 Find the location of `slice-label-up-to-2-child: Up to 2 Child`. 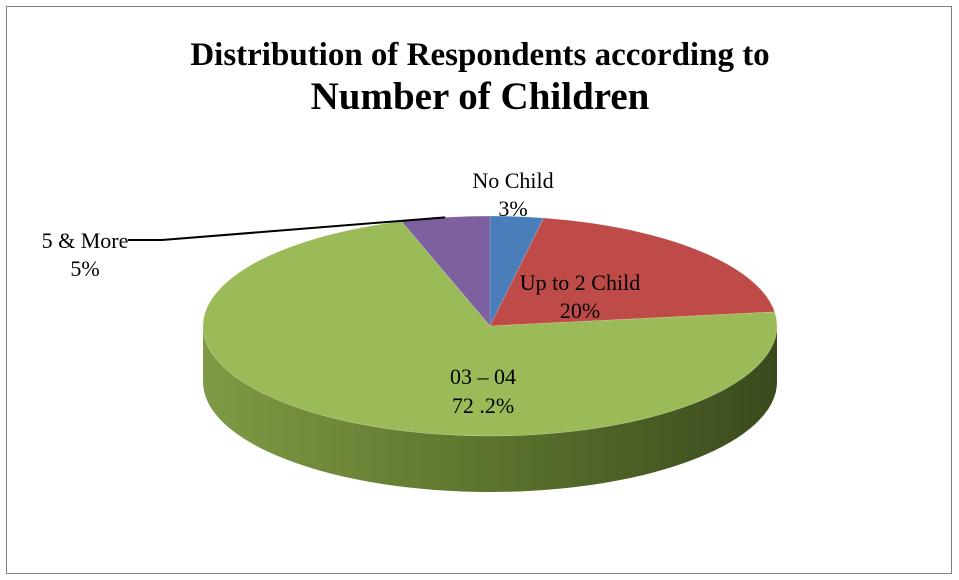

slice-label-up-to-2-child: Up to 2 Child is located at coordinates (580, 282).